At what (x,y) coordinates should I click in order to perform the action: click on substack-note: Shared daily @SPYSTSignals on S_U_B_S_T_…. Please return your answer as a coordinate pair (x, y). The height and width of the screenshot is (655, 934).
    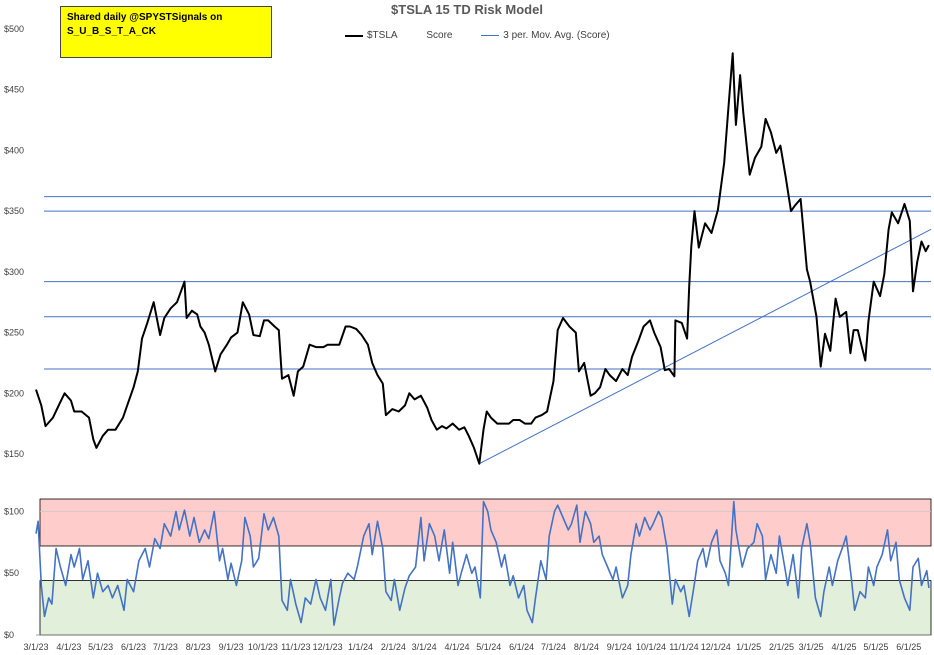
    Looking at the image, I should click on (166, 32).